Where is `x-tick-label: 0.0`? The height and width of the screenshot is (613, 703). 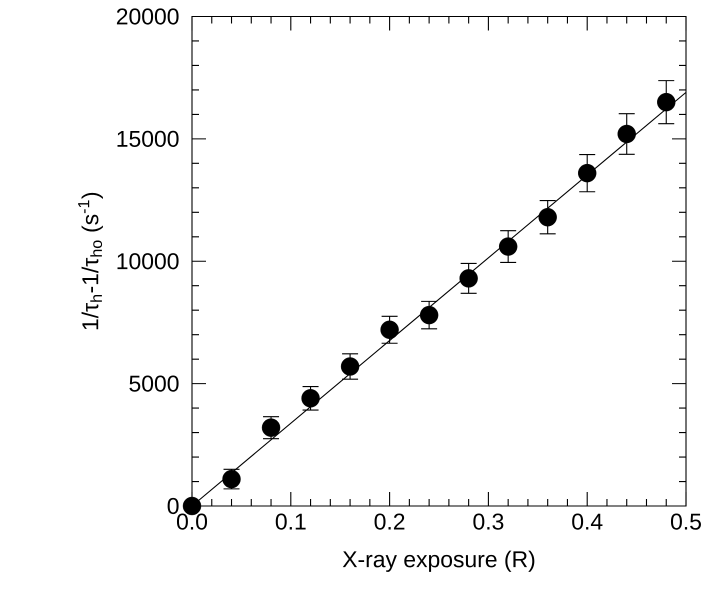 x-tick-label: 0.0 is located at coordinates (192, 522).